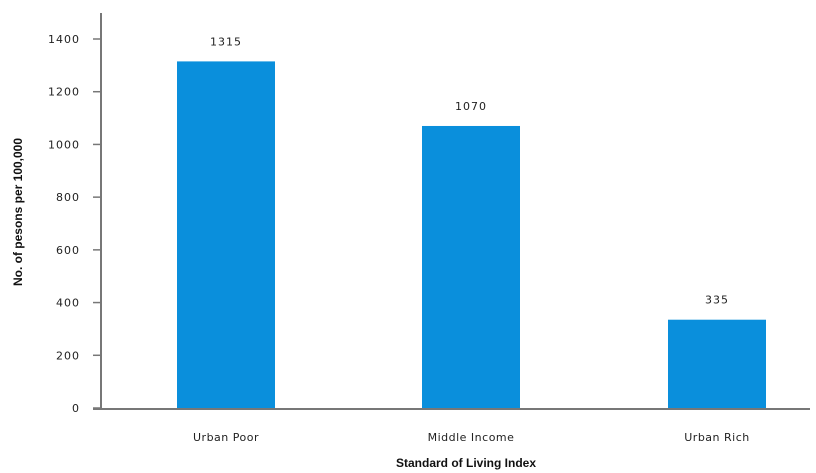 The height and width of the screenshot is (473, 816). I want to click on y-tick-label: 400, so click(68, 303).